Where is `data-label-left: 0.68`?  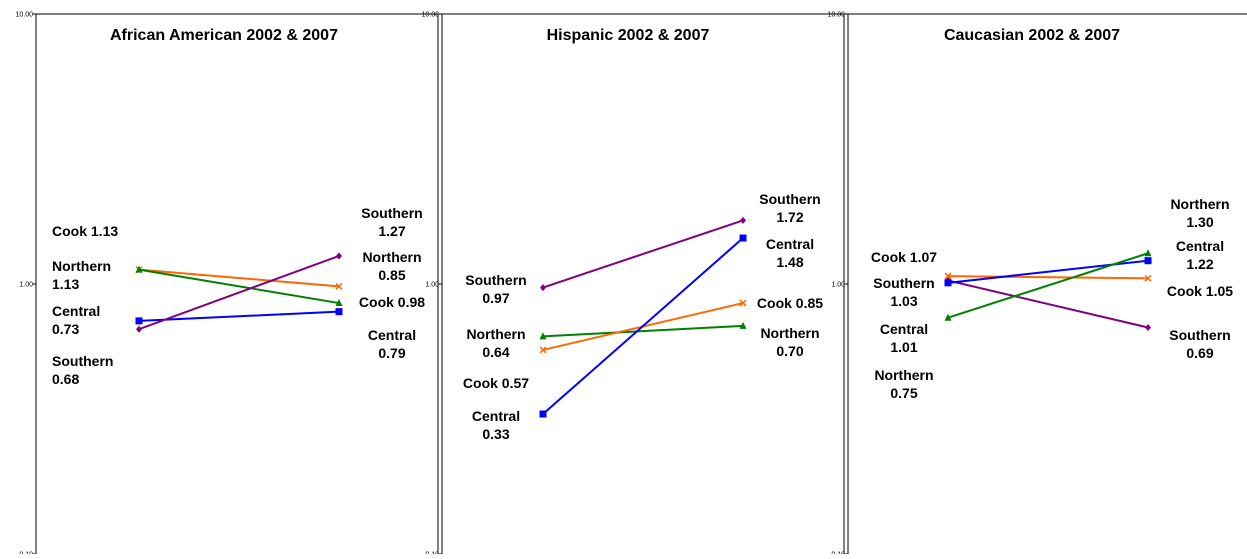 data-label-left: 0.68 is located at coordinates (65, 379).